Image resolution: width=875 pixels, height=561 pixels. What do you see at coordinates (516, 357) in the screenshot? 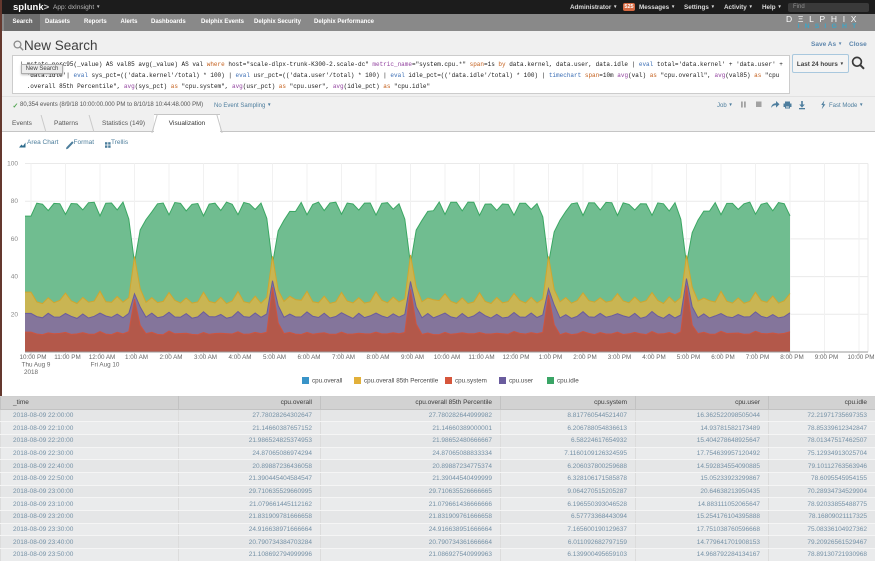
I see `svg-text: 12:00 PM` at bounding box center [516, 357].